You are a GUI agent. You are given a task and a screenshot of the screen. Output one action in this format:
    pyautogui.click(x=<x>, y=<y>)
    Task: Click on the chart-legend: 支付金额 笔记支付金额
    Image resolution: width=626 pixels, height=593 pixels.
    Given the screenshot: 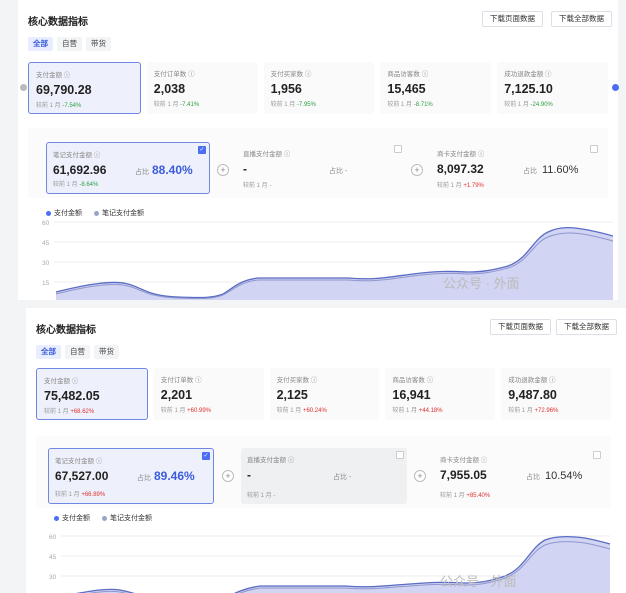 What is the action you would take?
    pyautogui.click(x=103, y=518)
    